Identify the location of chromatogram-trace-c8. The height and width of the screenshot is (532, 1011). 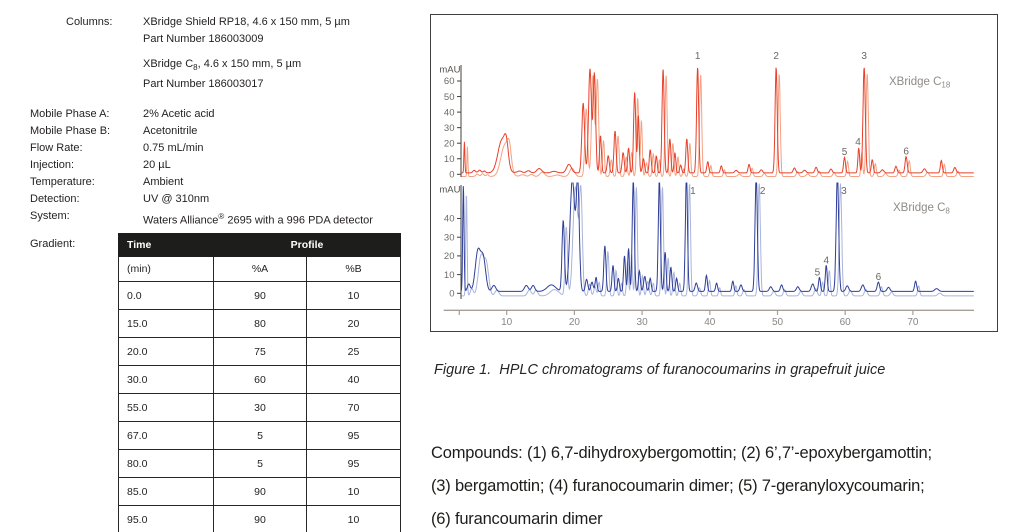
(717, 239).